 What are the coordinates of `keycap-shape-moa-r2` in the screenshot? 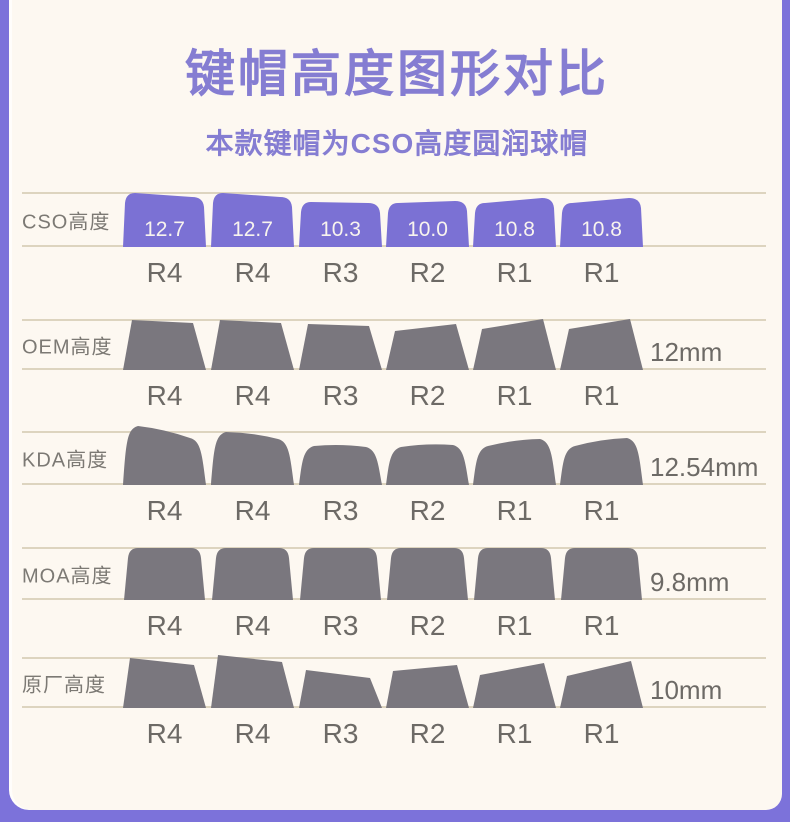 It's located at (427, 574).